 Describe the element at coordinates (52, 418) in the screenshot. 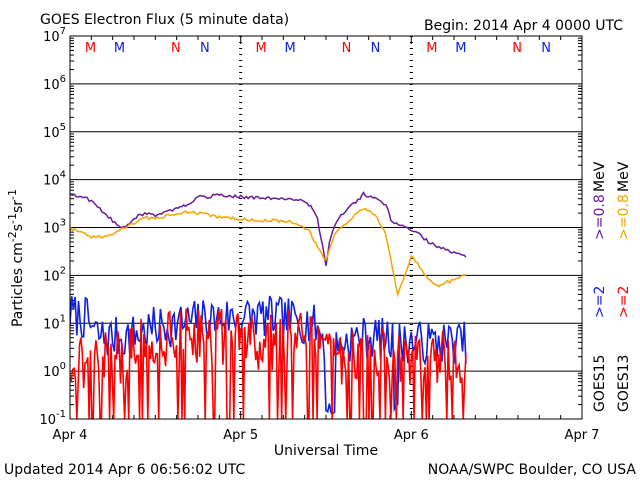

I see `y-tick-label: 10⁻¹` at that location.